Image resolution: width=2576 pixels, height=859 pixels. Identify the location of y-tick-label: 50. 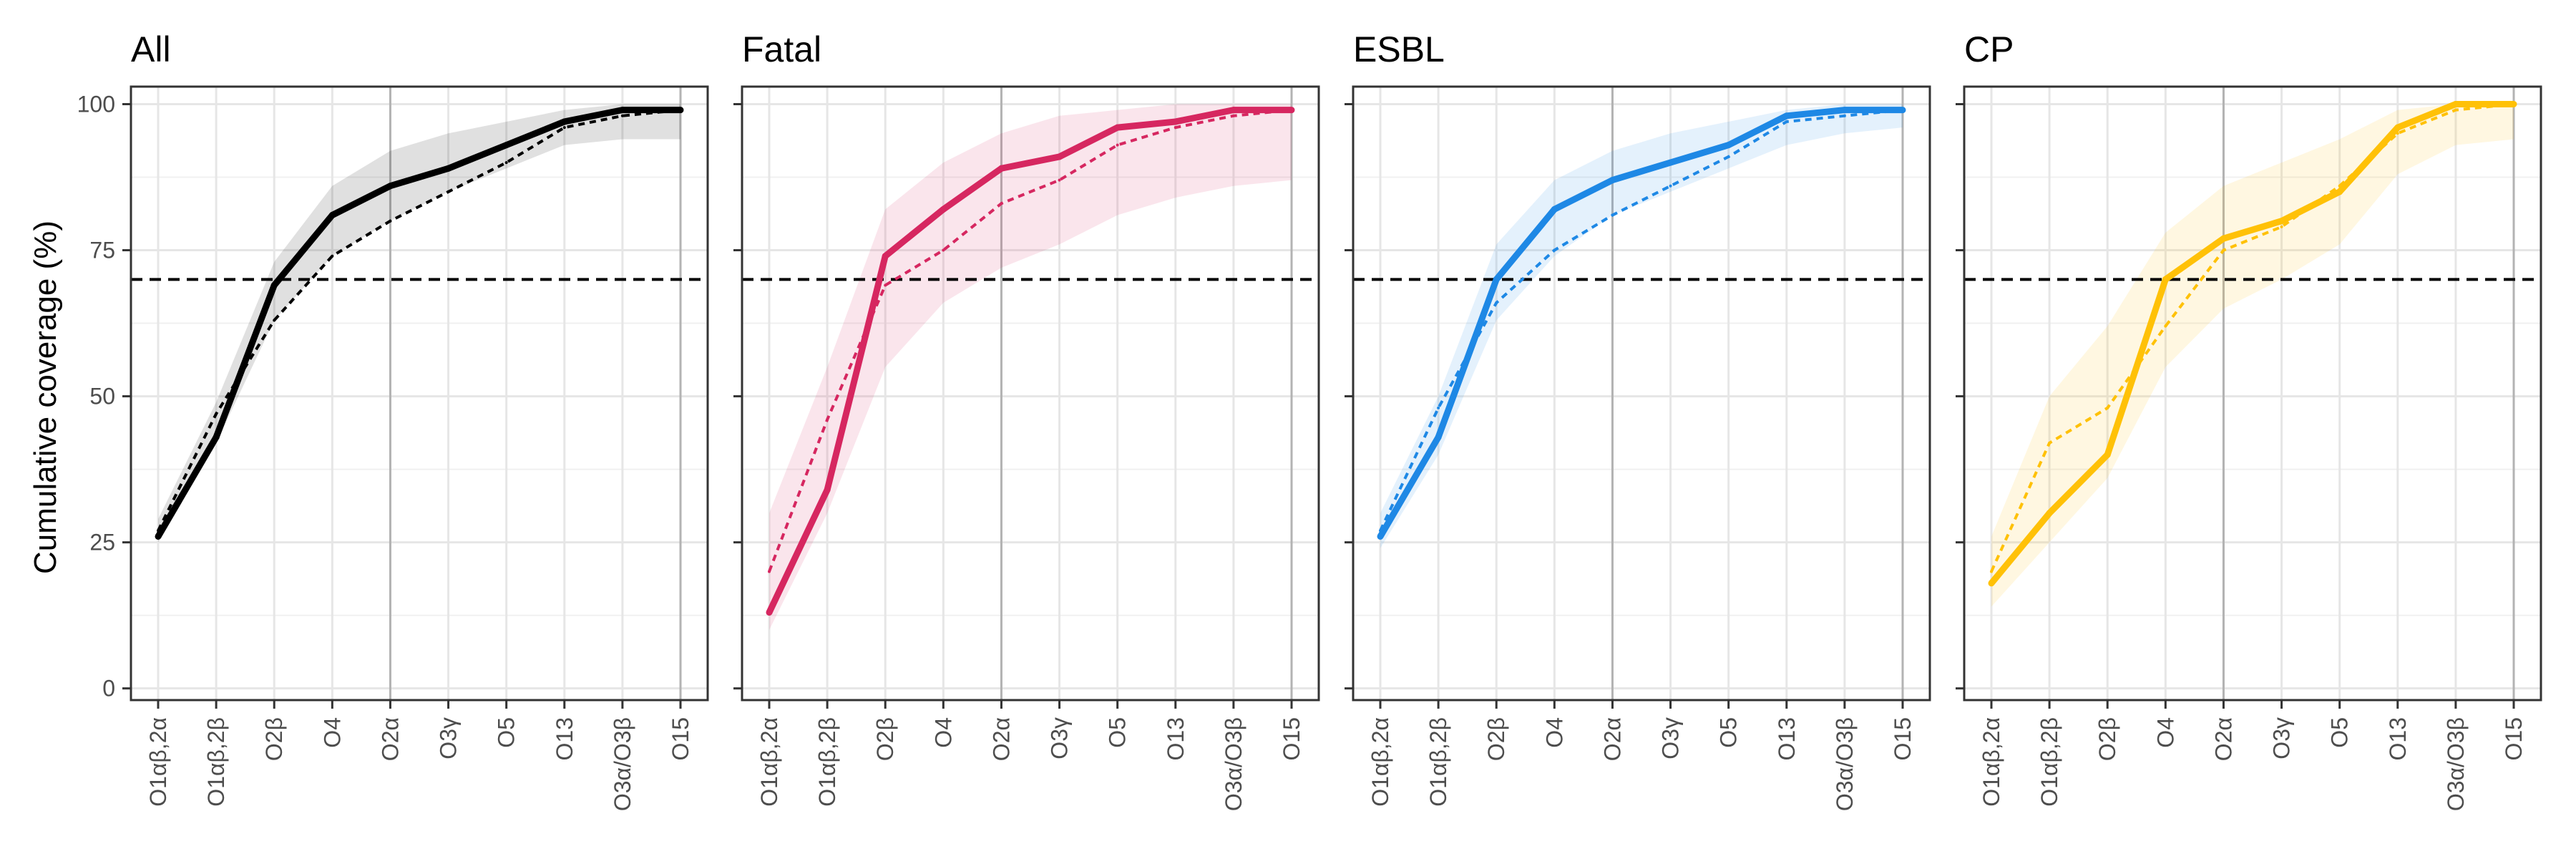
(102, 396).